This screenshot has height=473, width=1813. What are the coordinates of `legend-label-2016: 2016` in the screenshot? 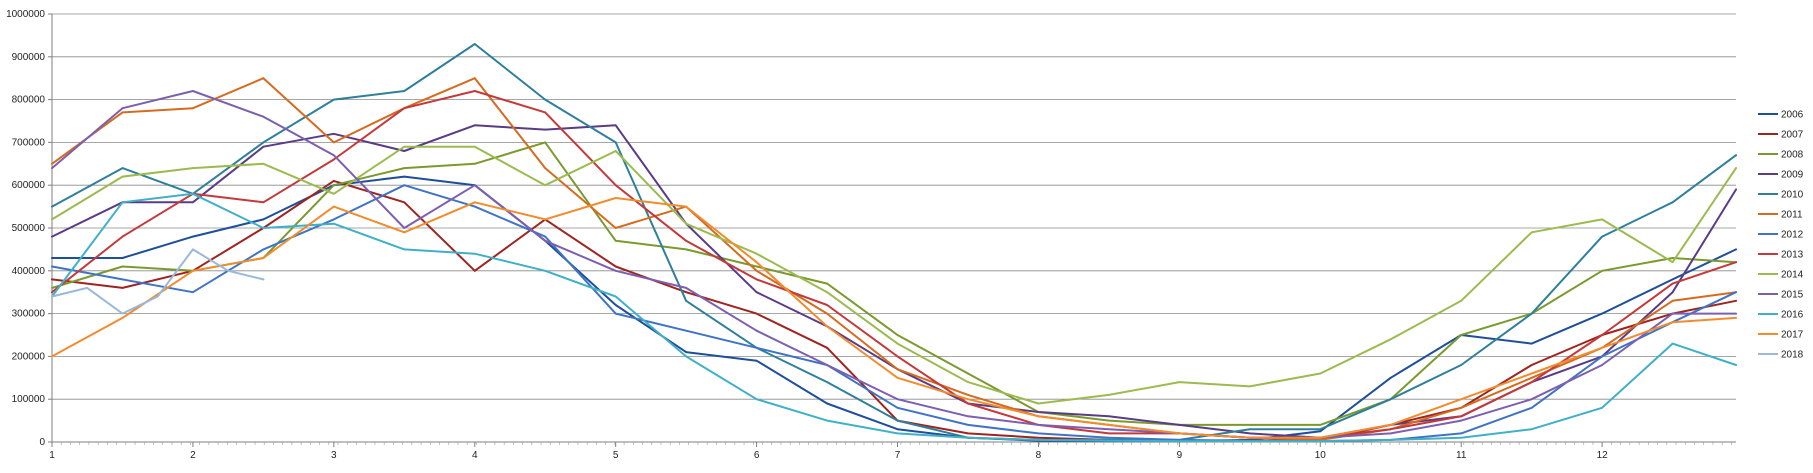 It's located at (1792, 315).